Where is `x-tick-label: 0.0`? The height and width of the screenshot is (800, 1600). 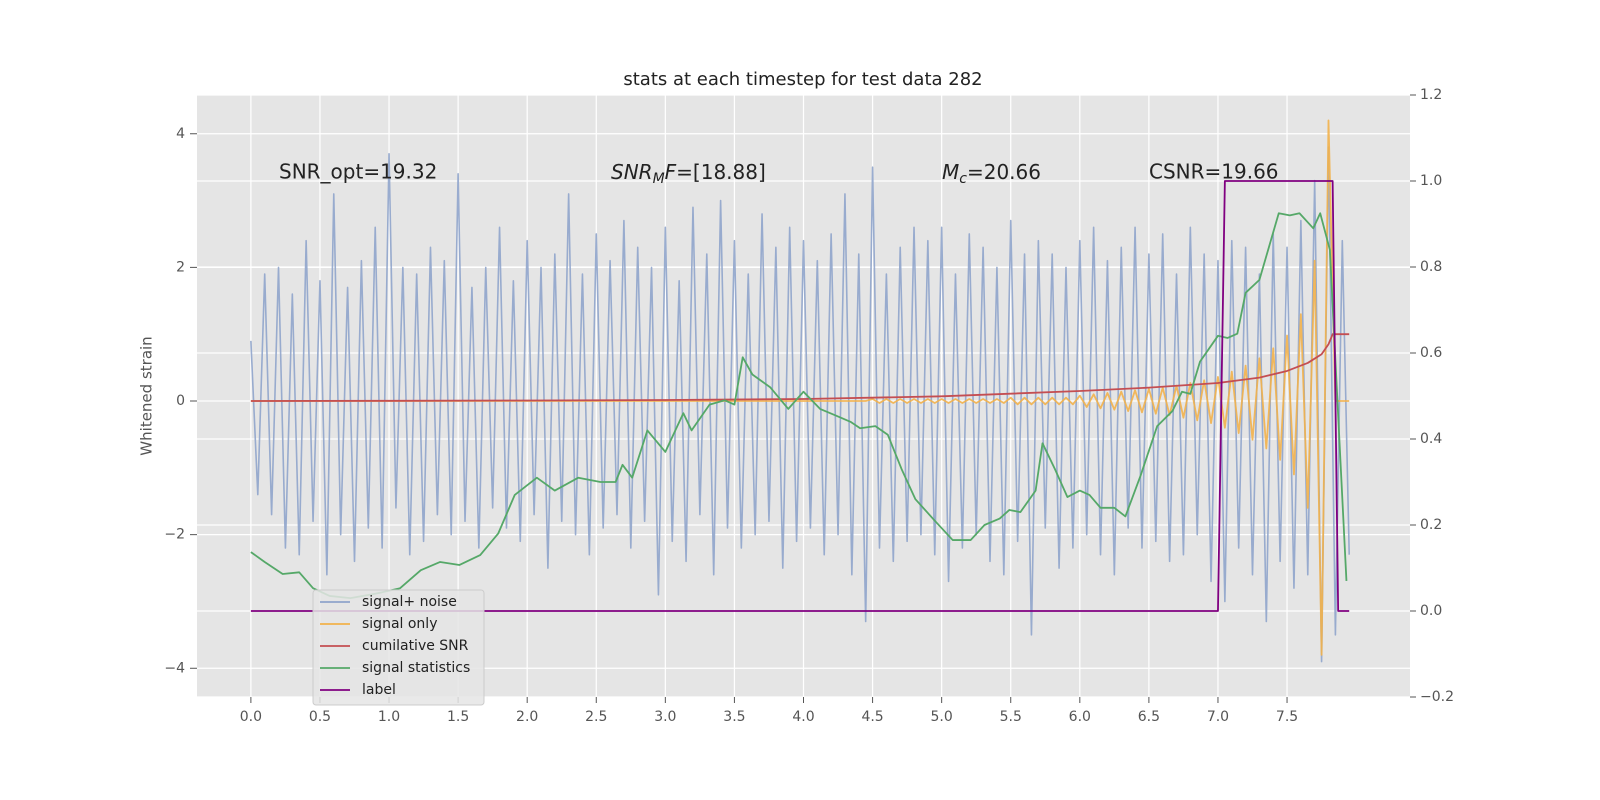
x-tick-label: 0.0 is located at coordinates (251, 717).